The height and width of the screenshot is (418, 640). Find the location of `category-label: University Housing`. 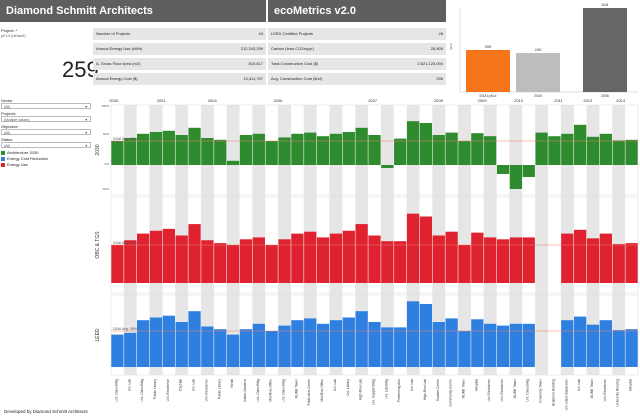

category-label: University Housing is located at coordinates (618, 393).